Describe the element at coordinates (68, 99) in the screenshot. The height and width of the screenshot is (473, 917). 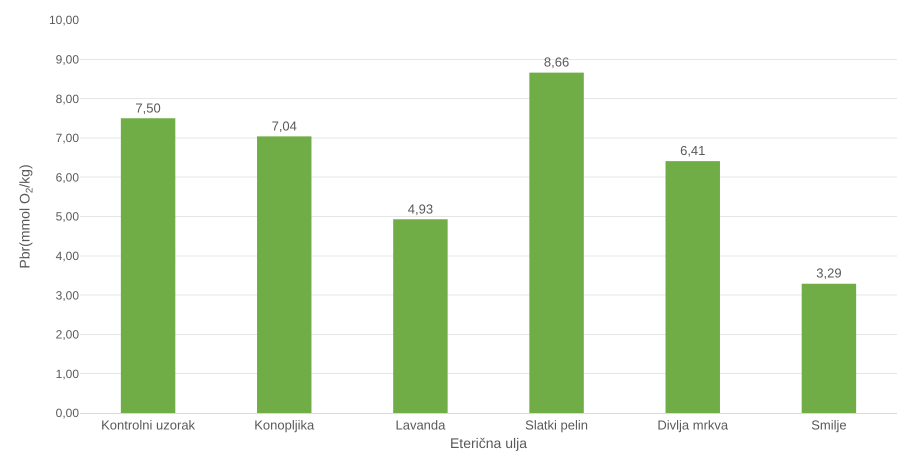
I see `y-tick-label: 8,00` at that location.